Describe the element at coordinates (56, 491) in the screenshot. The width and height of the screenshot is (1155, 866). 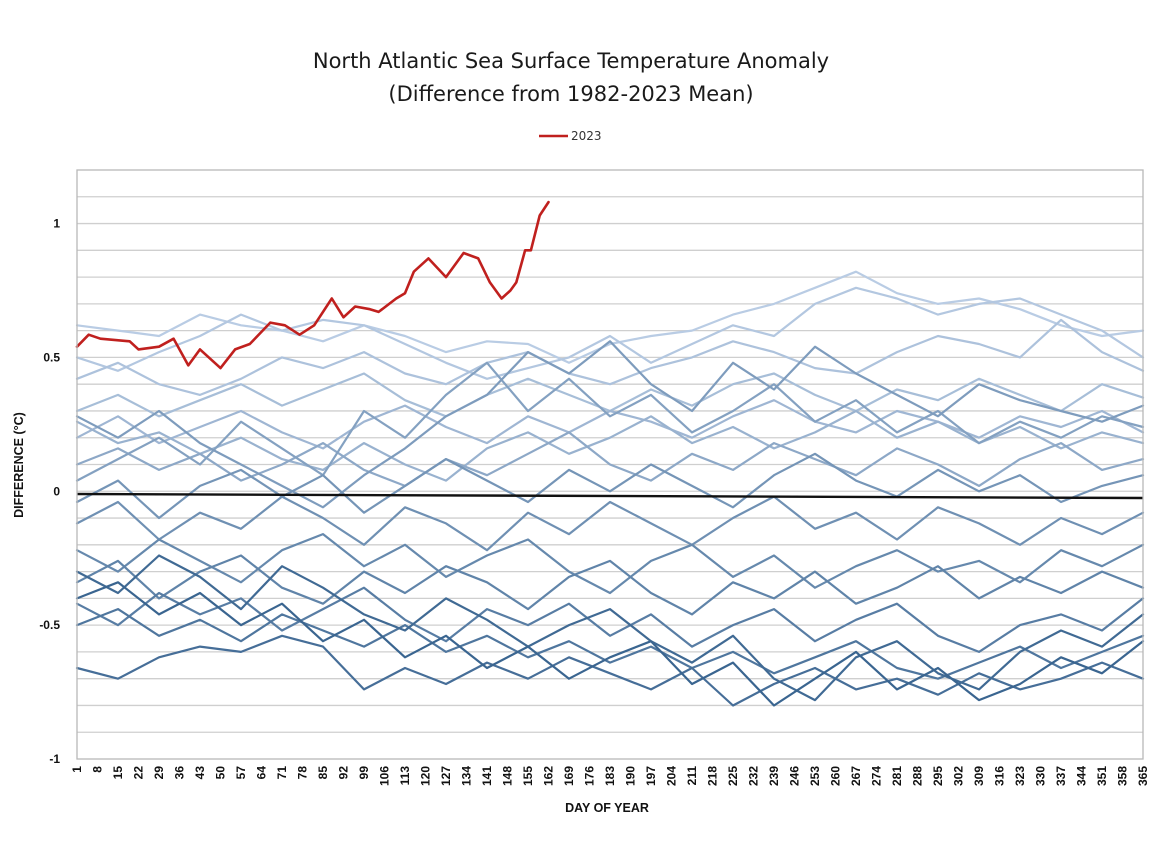
I see `y-tick-label: 0` at that location.